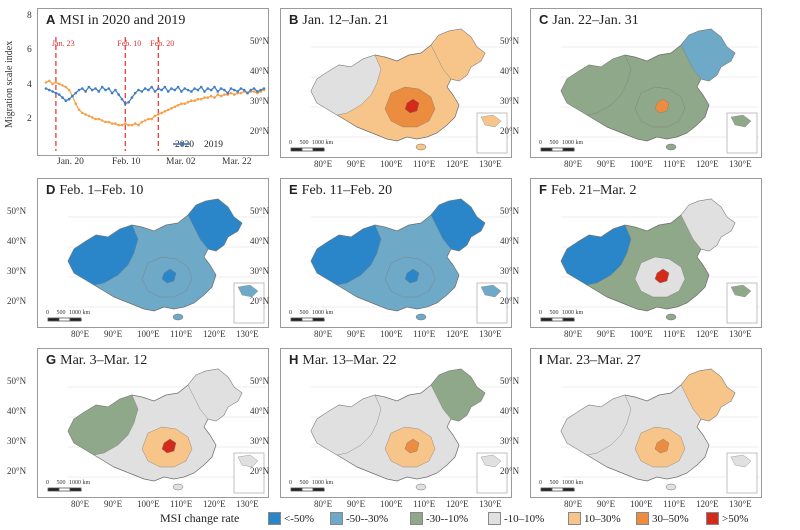  What do you see at coordinates (29, 119) in the screenshot?
I see `ytick-2: 2` at bounding box center [29, 119].